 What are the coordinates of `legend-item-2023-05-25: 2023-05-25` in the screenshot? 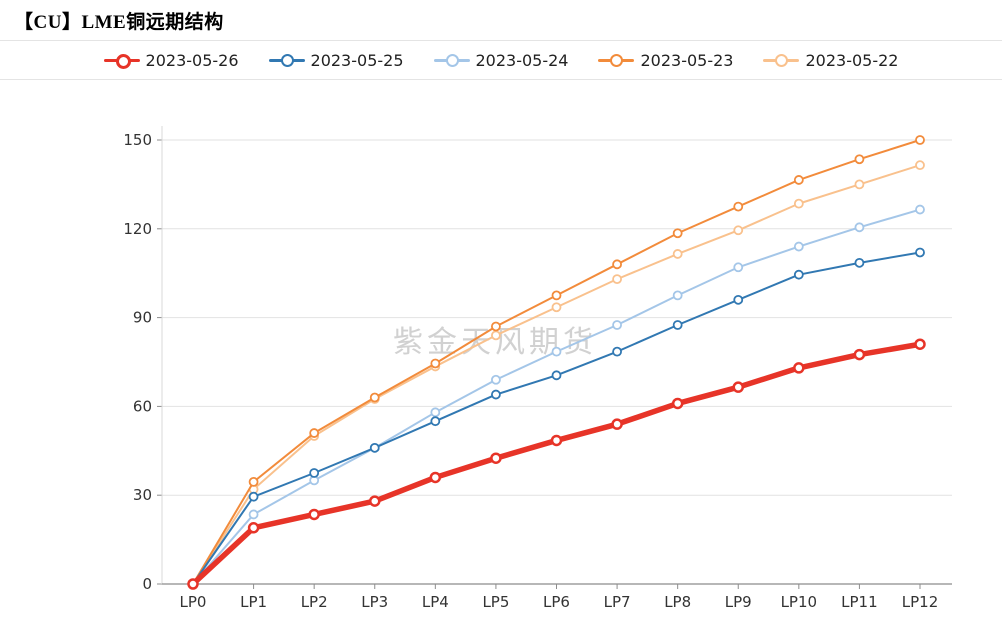 It's located at (336, 60).